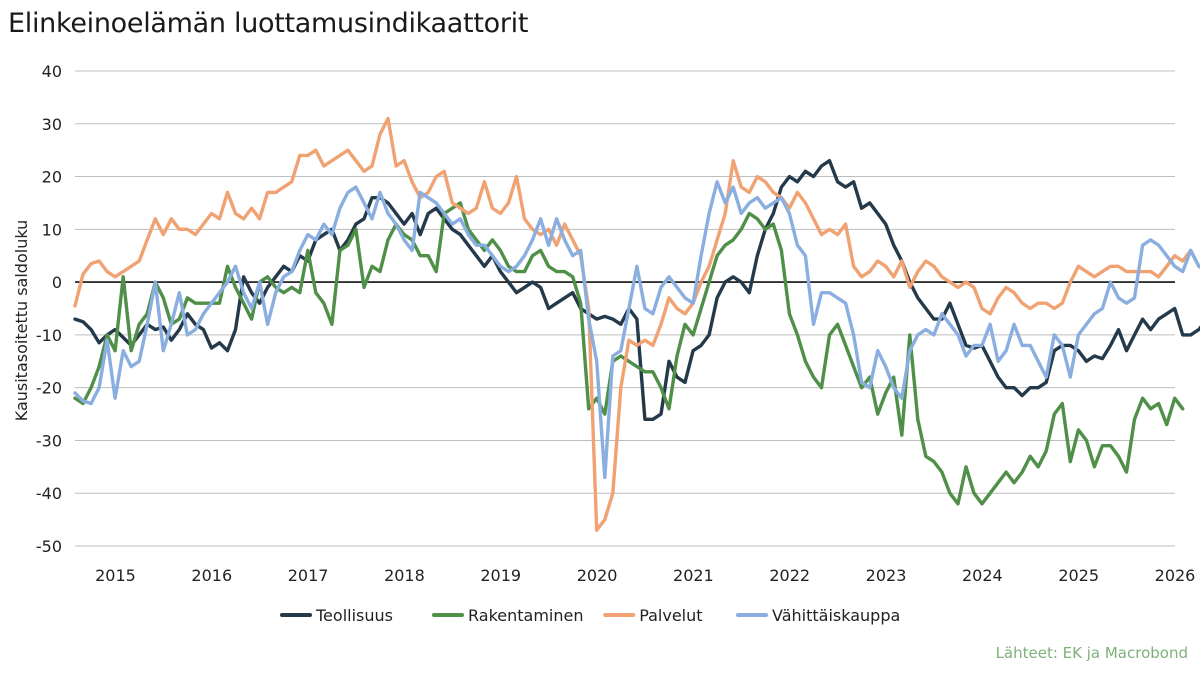 Image resolution: width=1200 pixels, height=675 pixels. Describe the element at coordinates (52, 229) in the screenshot. I see `y-tick-label: 10` at that location.